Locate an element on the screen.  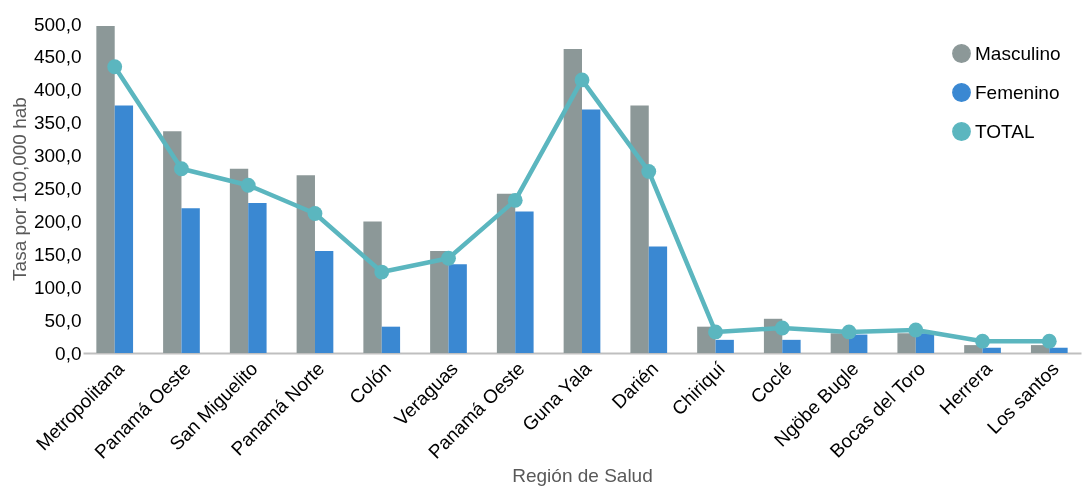
y-tick-label: 50,0 is located at coordinates (63, 320).